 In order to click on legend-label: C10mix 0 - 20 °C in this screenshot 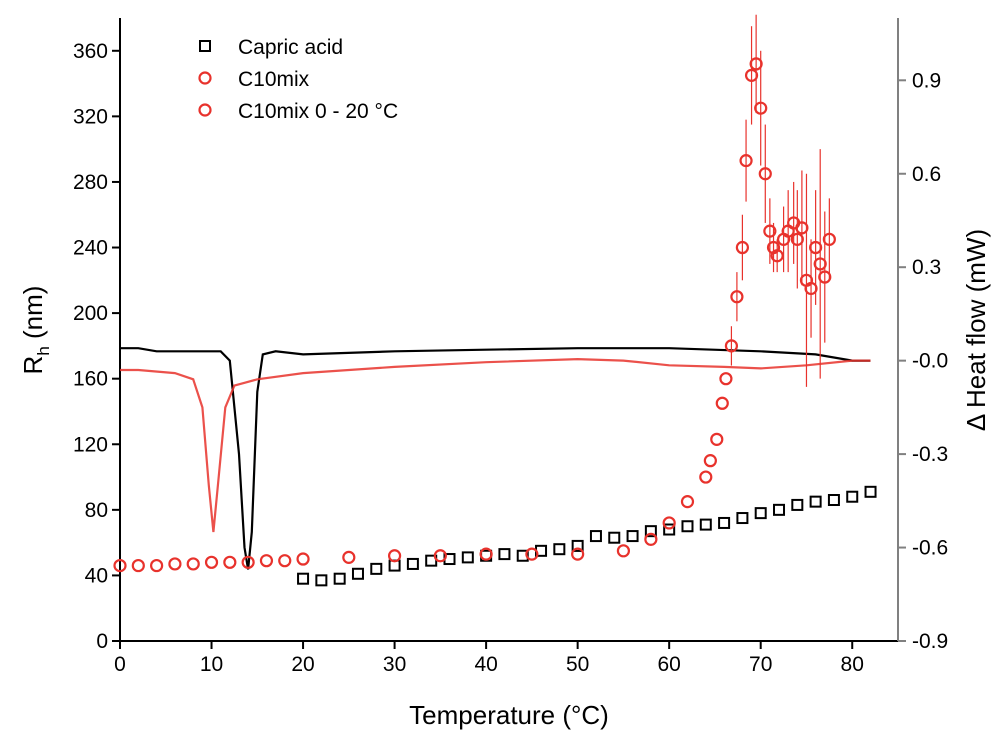, I will do `click(318, 111)`.